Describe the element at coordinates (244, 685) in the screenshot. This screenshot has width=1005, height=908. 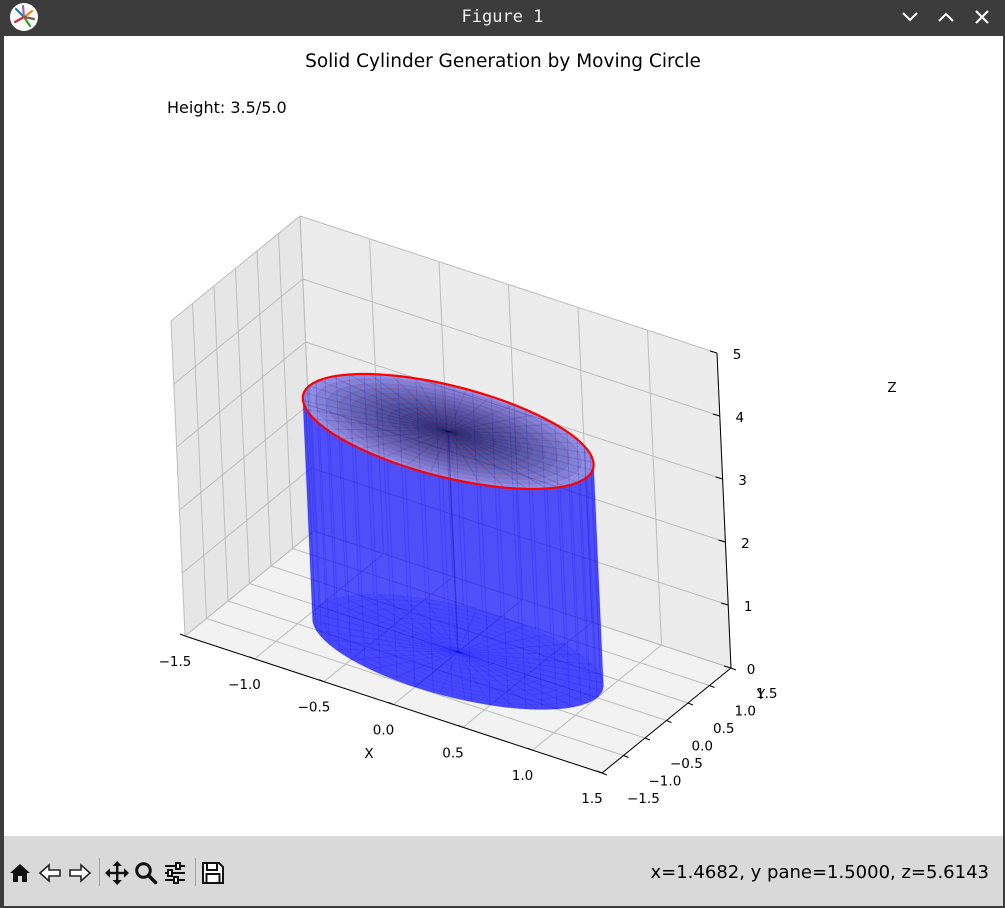
I see `x-tick-label: −1.0` at that location.